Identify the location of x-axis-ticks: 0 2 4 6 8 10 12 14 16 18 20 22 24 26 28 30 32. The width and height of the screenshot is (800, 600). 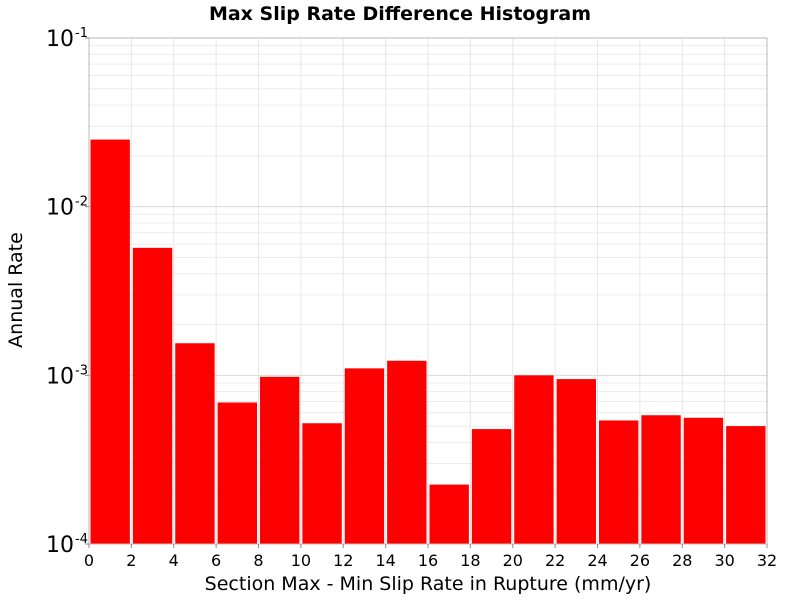
(430, 557).